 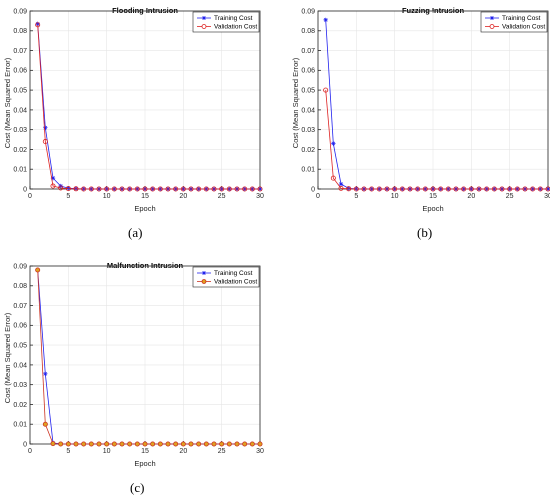 I want to click on x-tick-label: 20, so click(x=471, y=196).